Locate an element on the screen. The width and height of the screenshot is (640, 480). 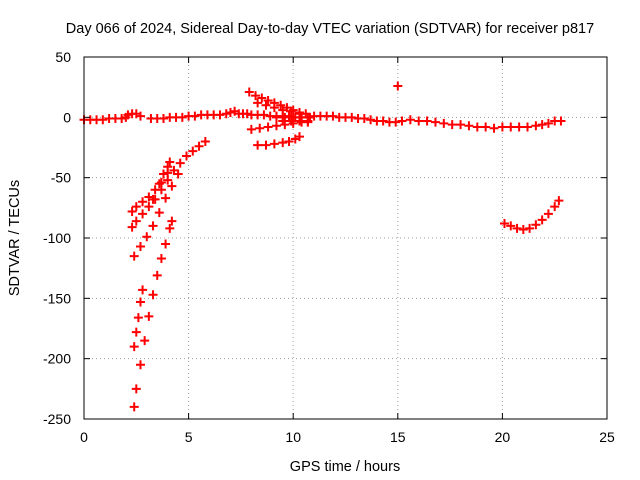
x-tick-label: 5 is located at coordinates (189, 437).